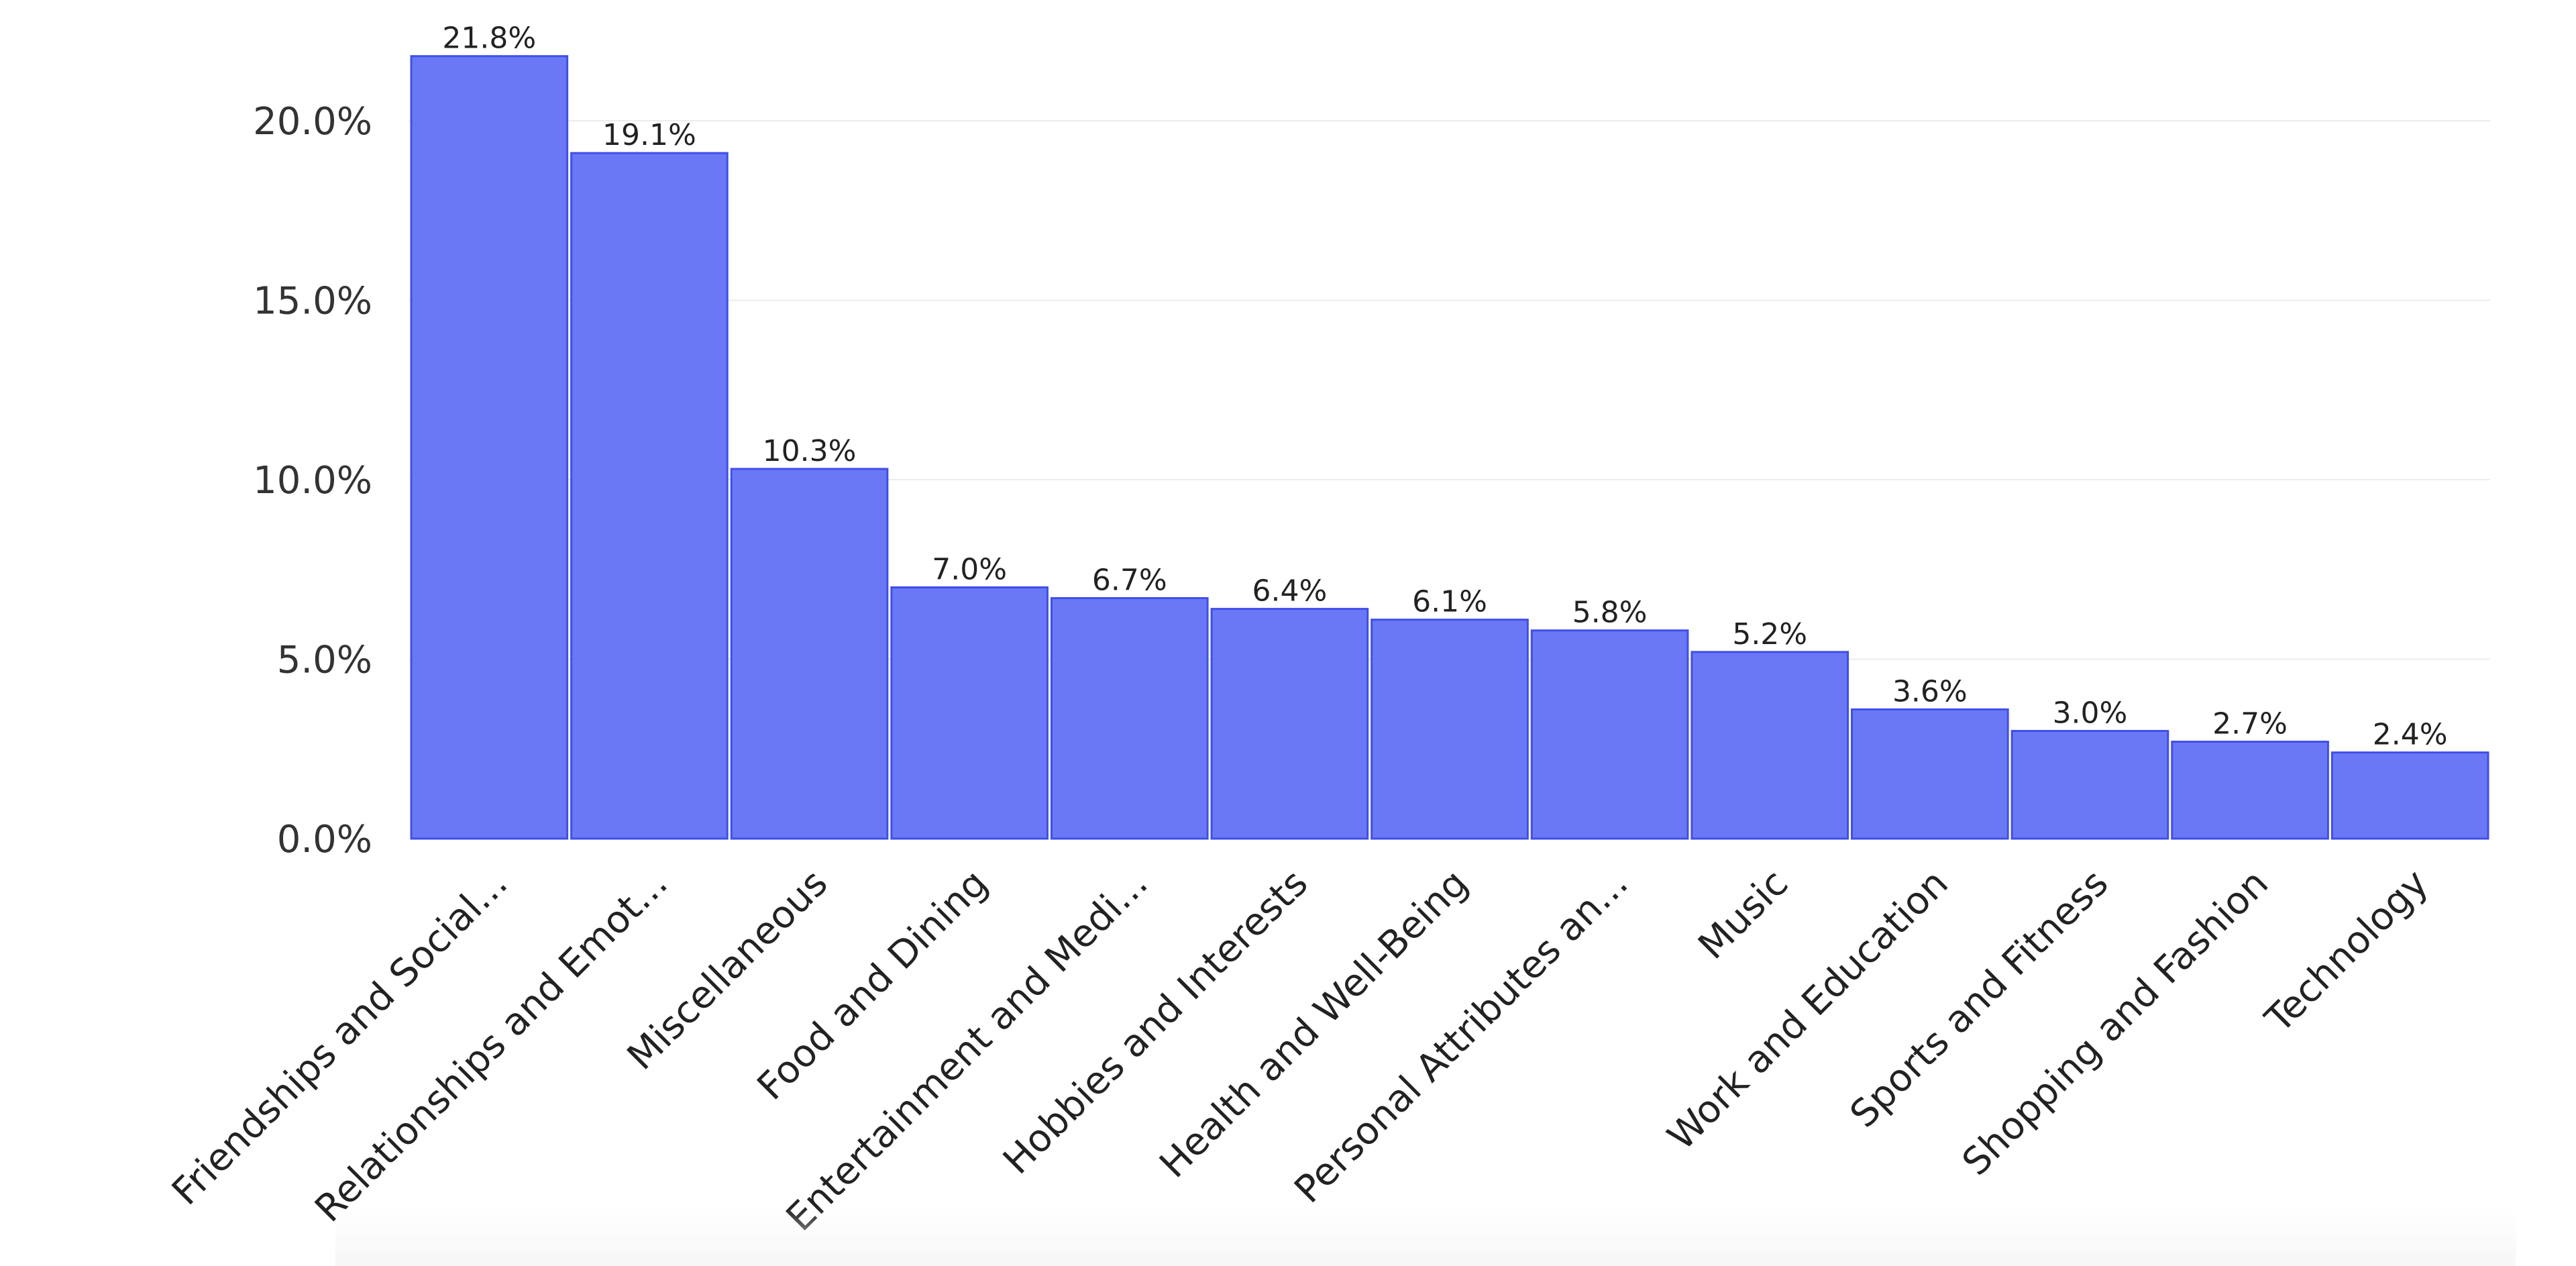 This screenshot has width=2576, height=1266. I want to click on x-tick-label: Hobbies and Interests, so click(1155, 1022).